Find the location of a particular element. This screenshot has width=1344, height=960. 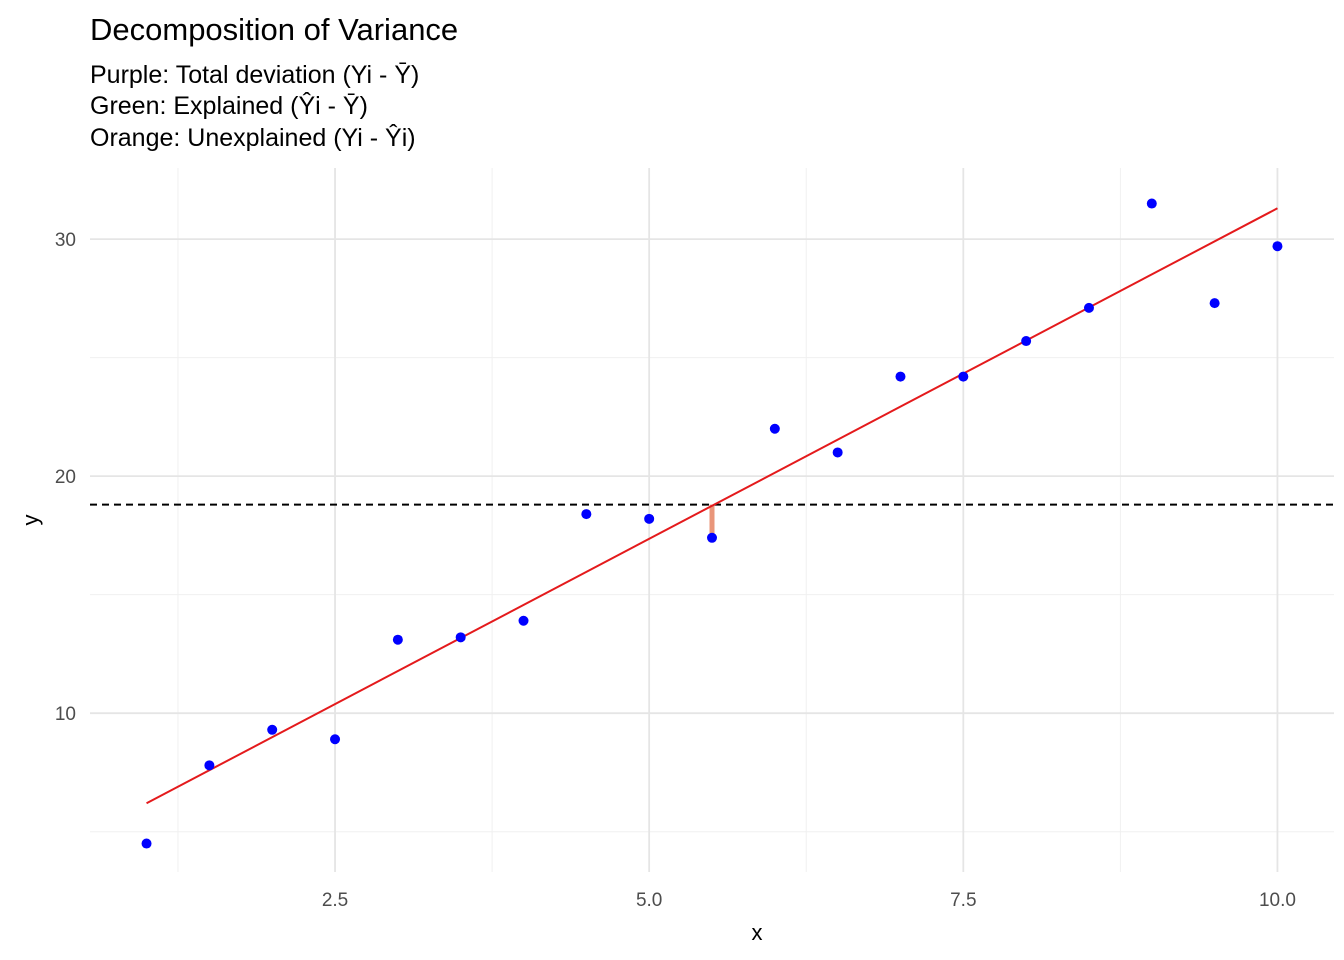

y-tick-label: 20 is located at coordinates (65, 477).